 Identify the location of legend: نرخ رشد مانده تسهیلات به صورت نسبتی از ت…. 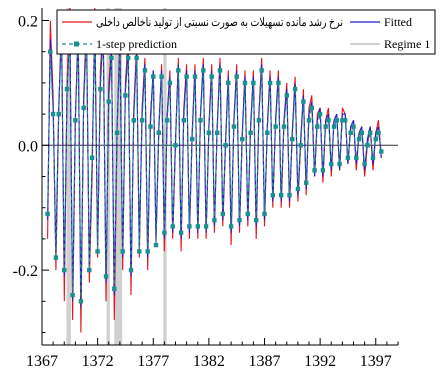
(246, 32).